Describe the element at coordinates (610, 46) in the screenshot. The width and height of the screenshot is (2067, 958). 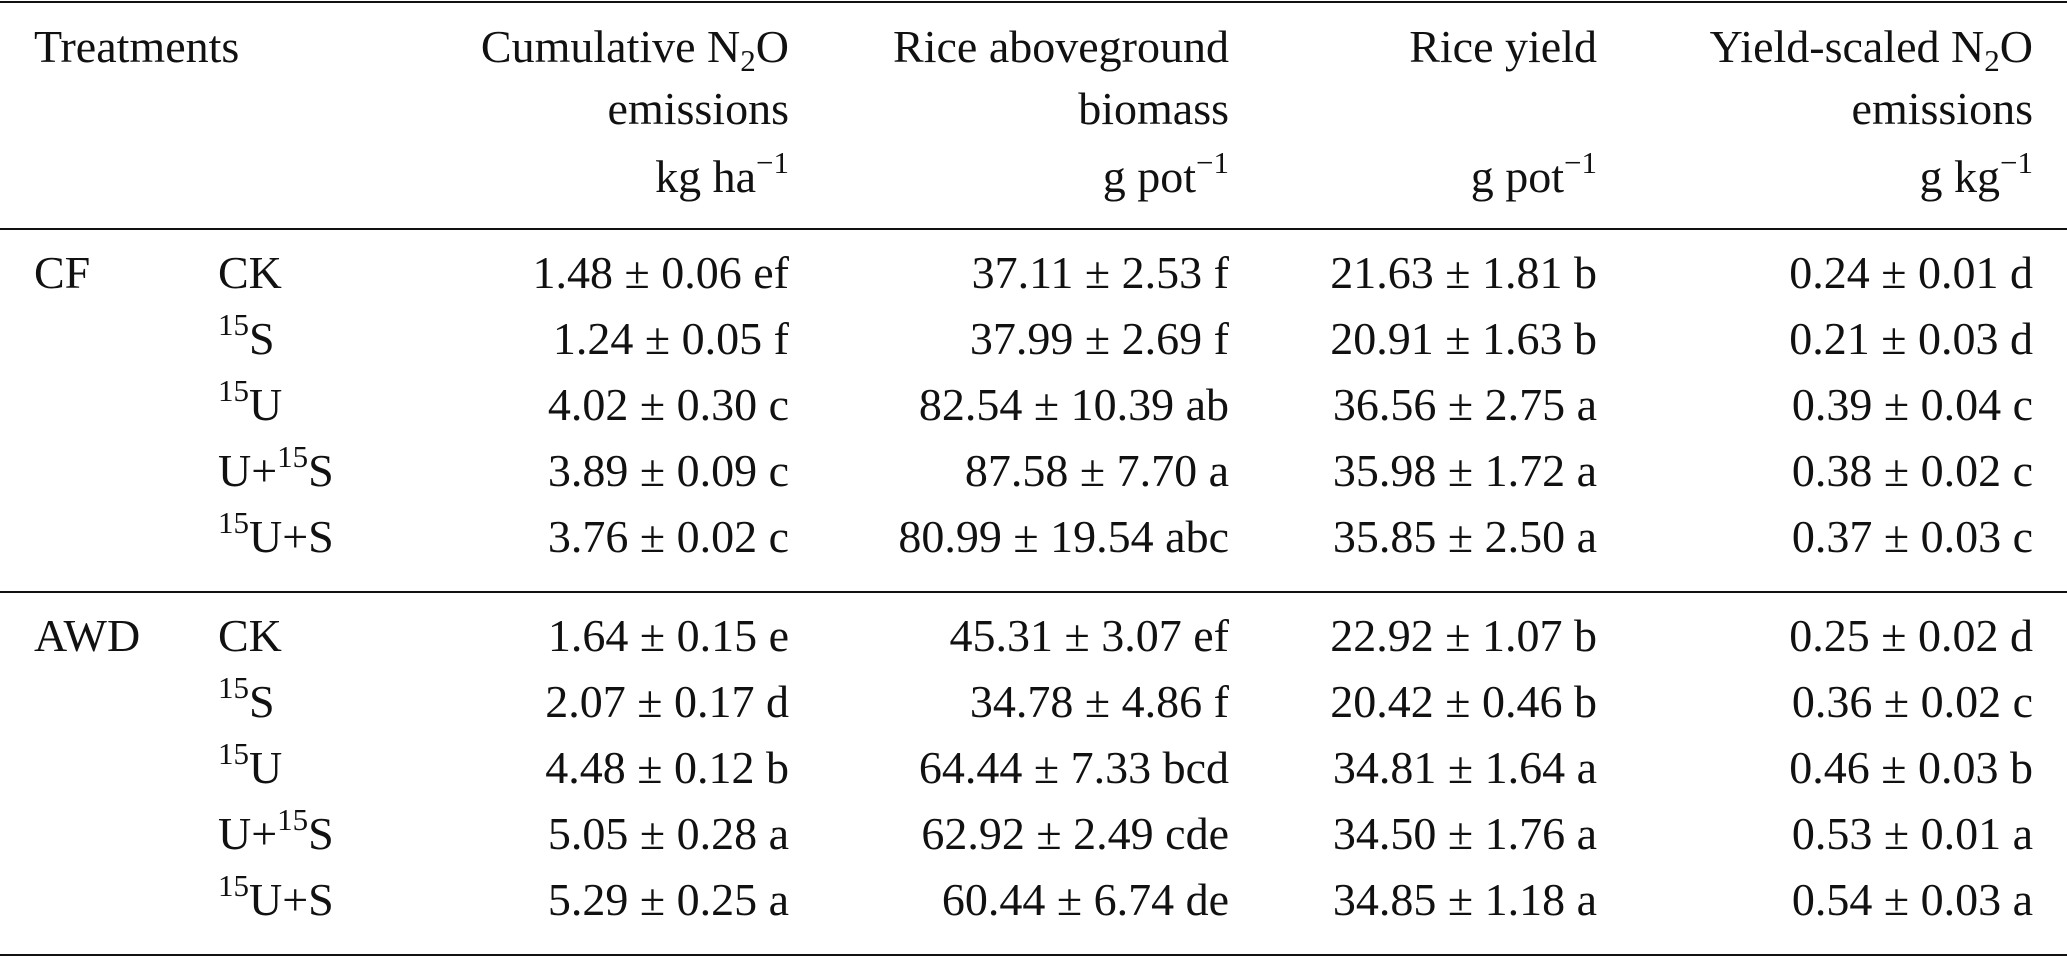
I see `header-cumulative-prefix: Cumulative N` at that location.